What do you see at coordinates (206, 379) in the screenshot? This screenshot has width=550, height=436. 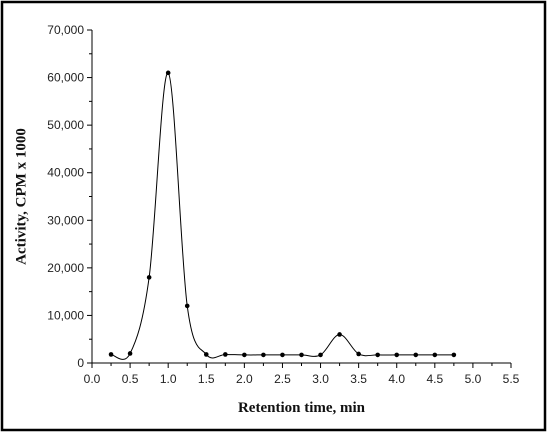 I see `x-tick-label: 1.5` at bounding box center [206, 379].